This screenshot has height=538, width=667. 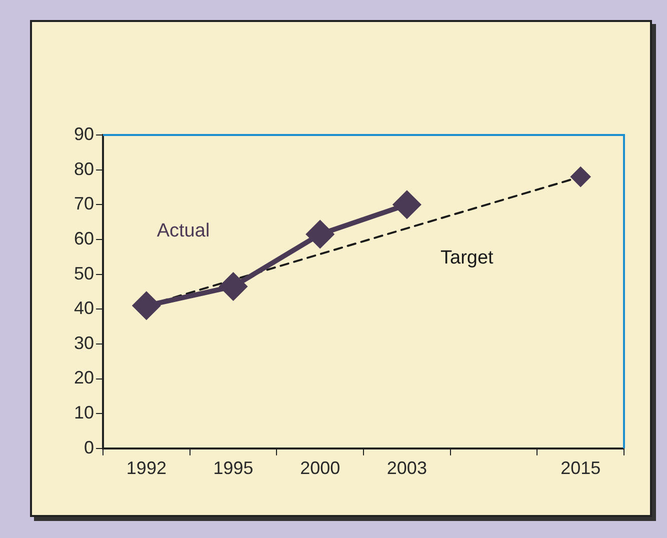 What do you see at coordinates (84, 168) in the screenshot?
I see `y-tick-label: 80` at bounding box center [84, 168].